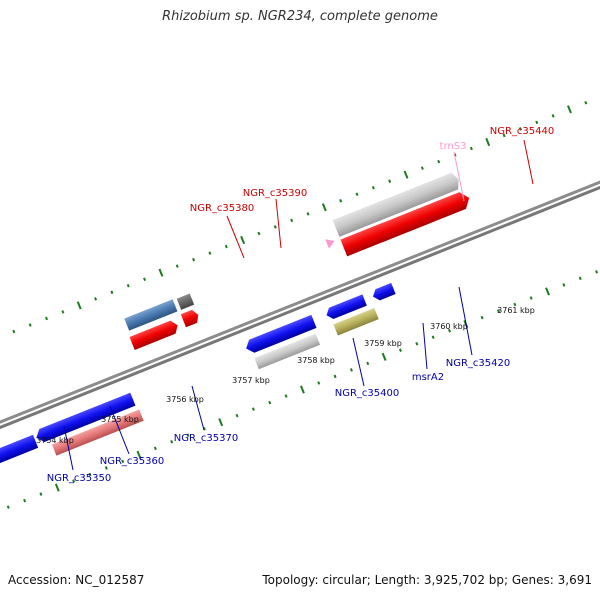  What do you see at coordinates (316, 360) in the screenshot?
I see `kbp-label: 3758 kbp` at bounding box center [316, 360].